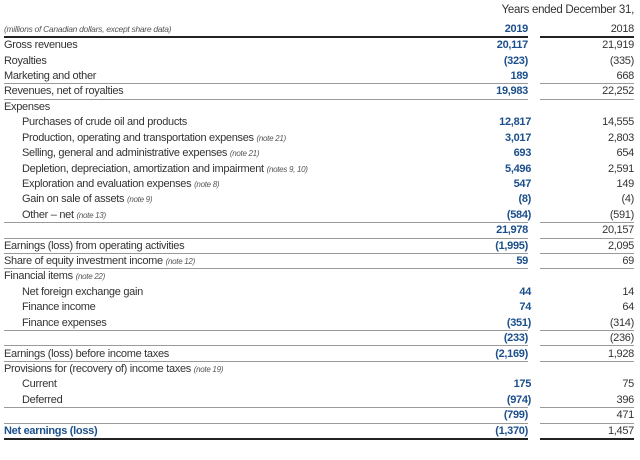  I want to click on value-2019: 693, so click(522, 153).